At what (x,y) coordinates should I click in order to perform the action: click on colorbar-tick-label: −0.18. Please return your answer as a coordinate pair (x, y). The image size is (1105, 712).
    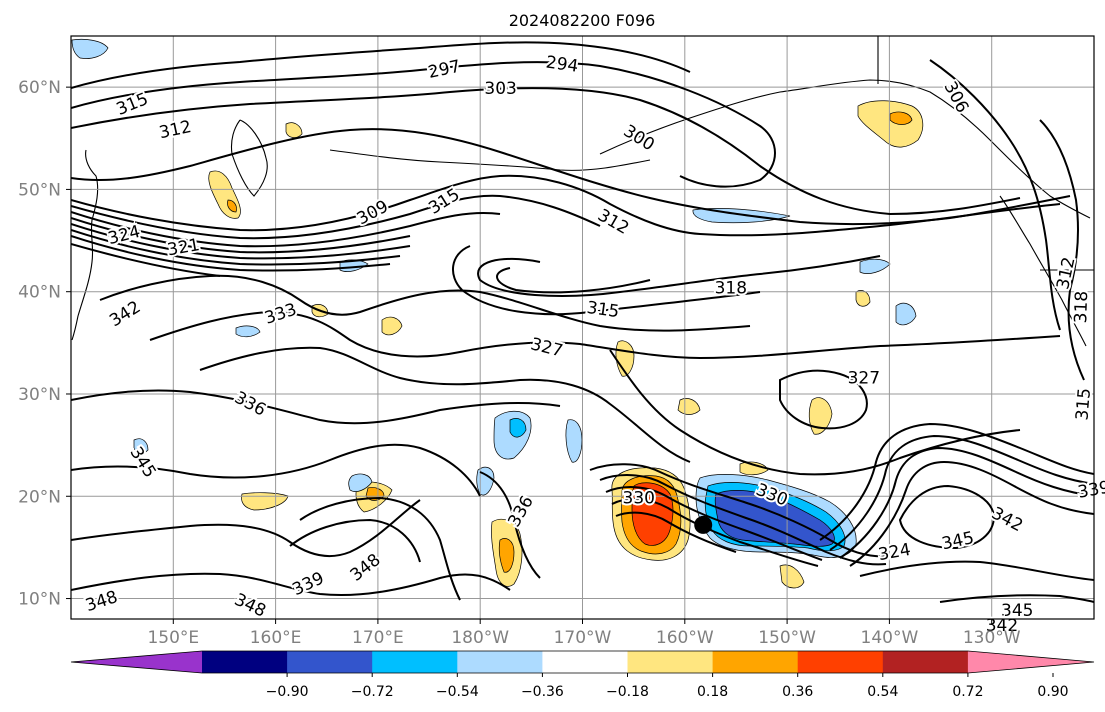
    Looking at the image, I should click on (627, 692).